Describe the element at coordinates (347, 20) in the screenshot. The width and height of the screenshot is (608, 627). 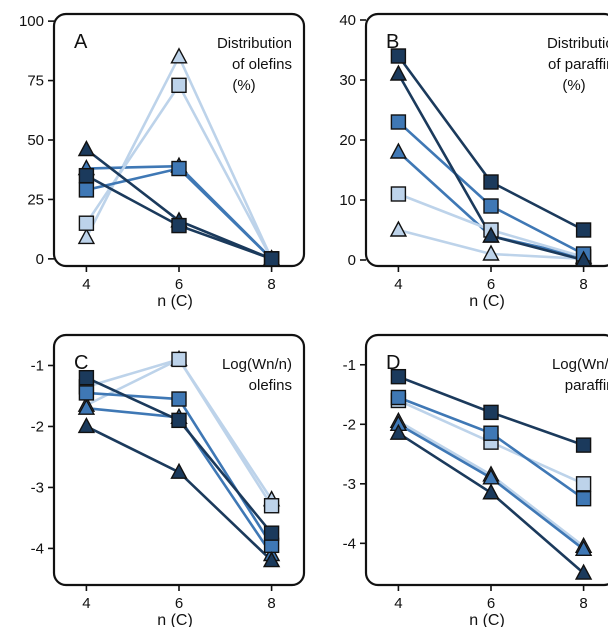
I see `y-tick-label: 40` at that location.